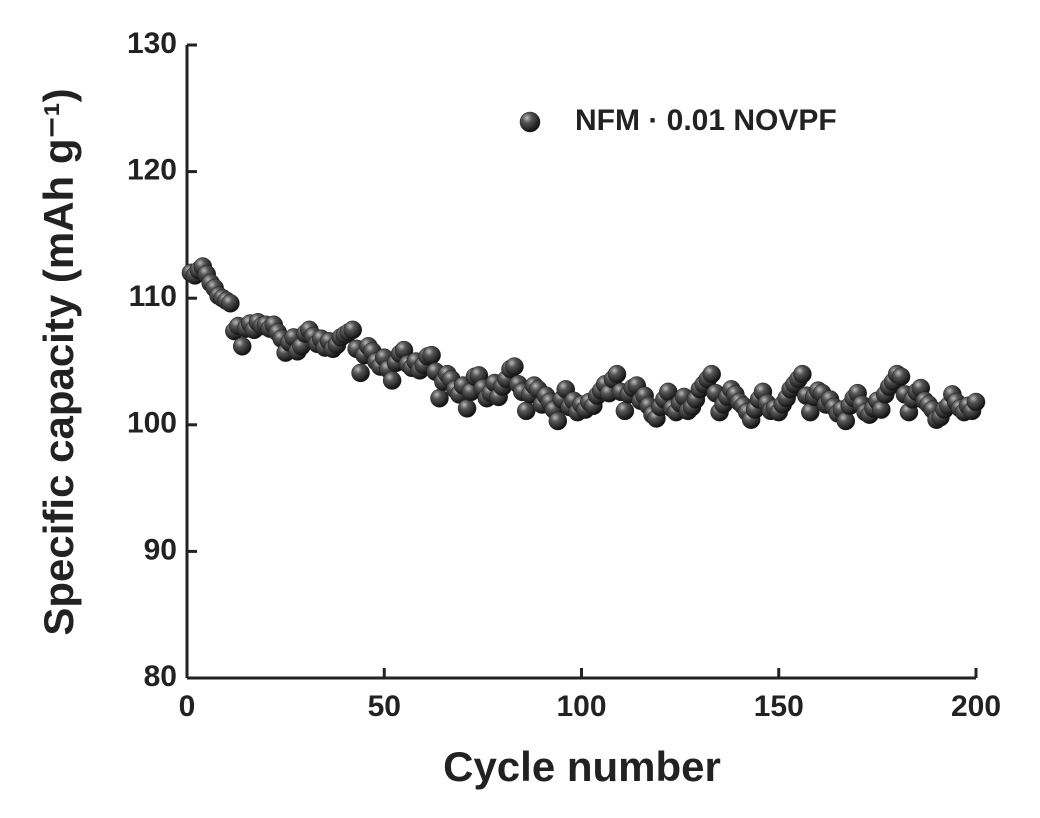  I want to click on x-axis-title: Cycle number, so click(582, 766).